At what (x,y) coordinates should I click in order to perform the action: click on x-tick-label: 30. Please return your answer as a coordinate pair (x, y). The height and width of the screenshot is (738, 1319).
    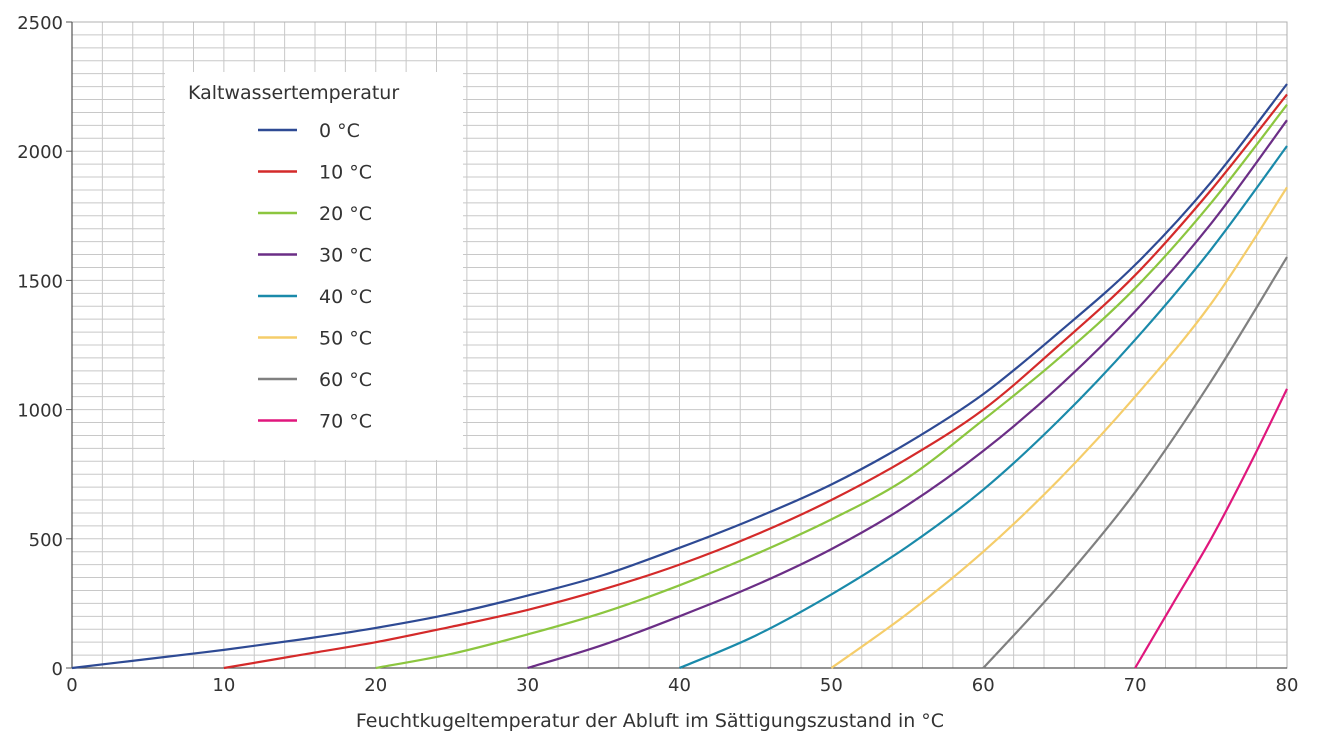
    Looking at the image, I should click on (527, 685).